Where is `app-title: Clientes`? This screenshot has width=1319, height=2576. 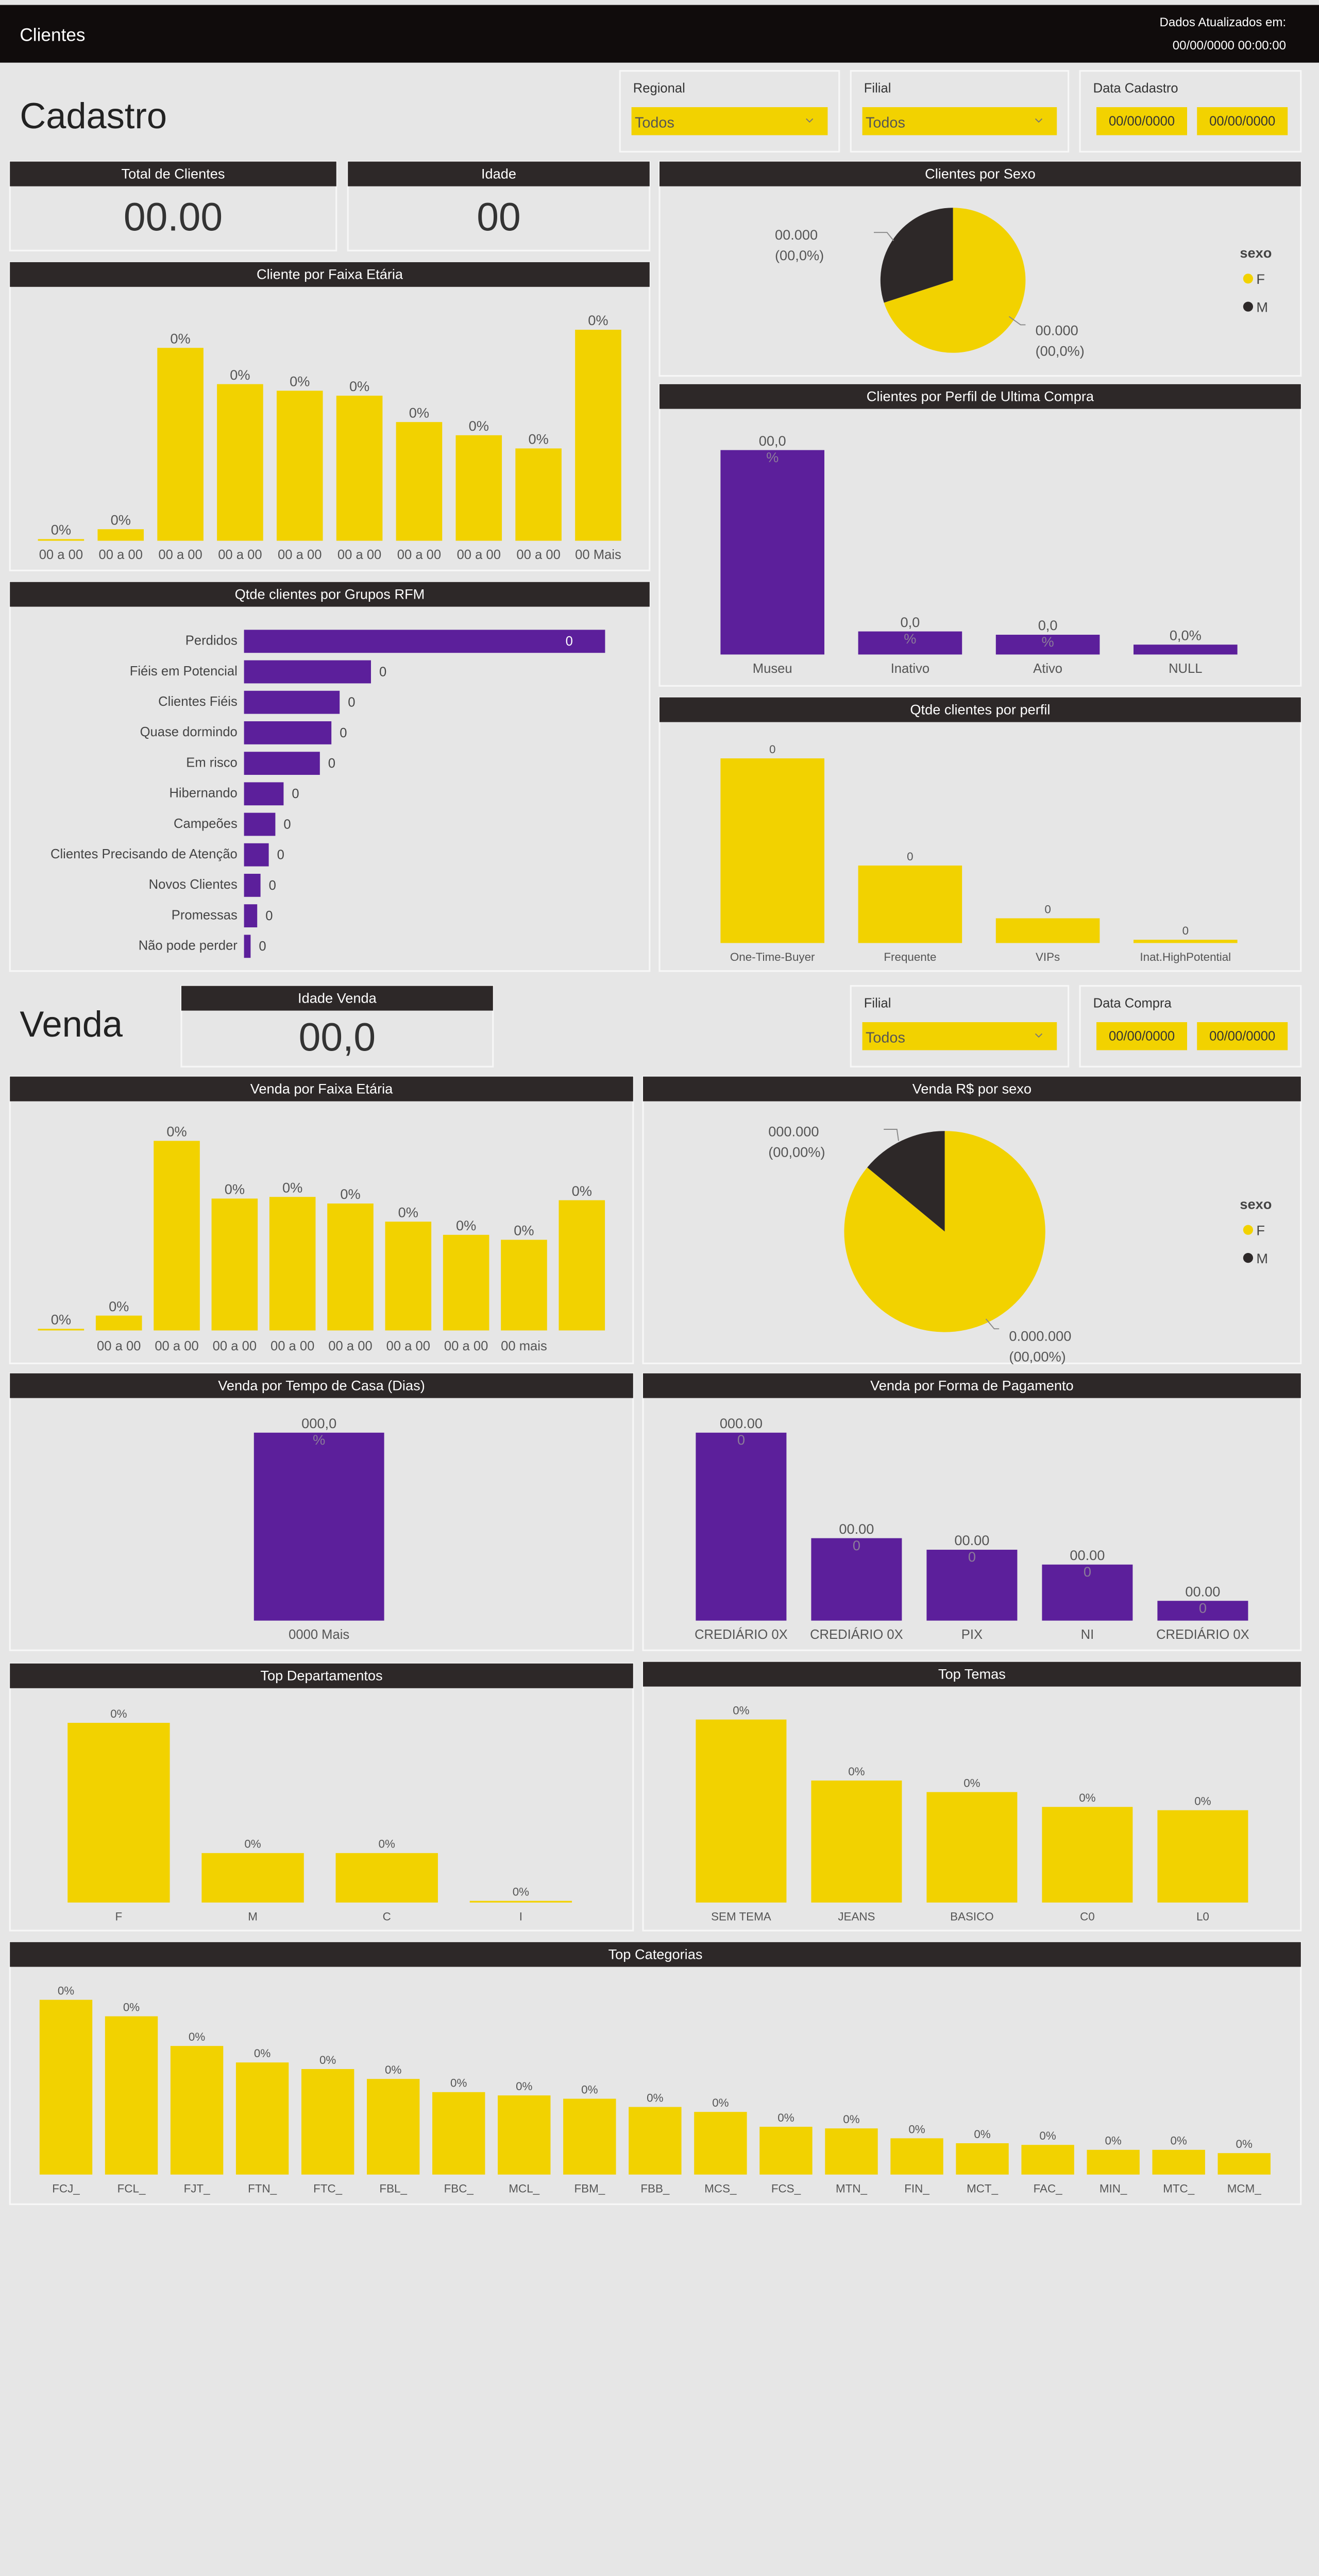 app-title: Clientes is located at coordinates (53, 35).